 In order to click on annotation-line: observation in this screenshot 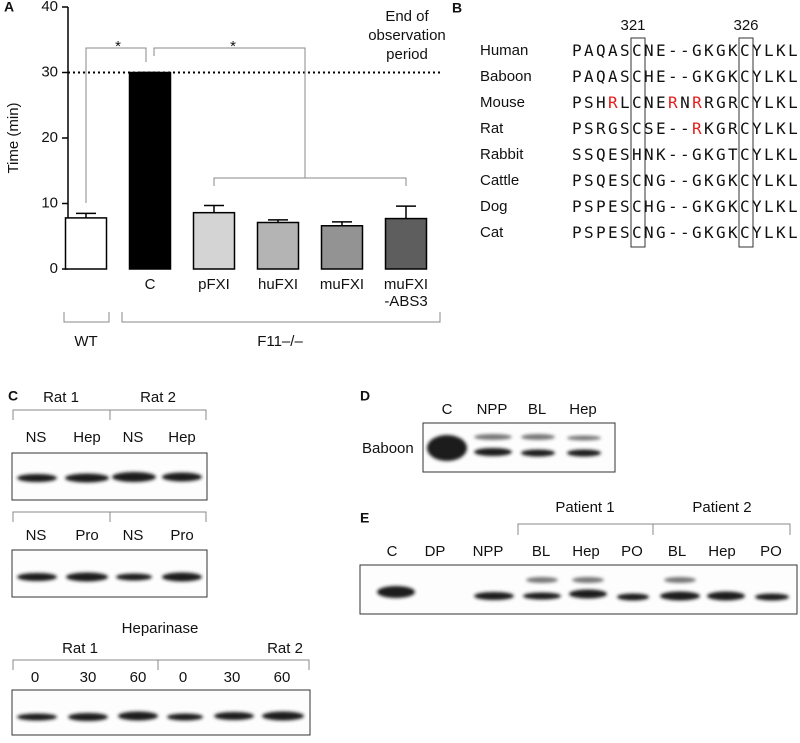, I will do `click(407, 35)`.